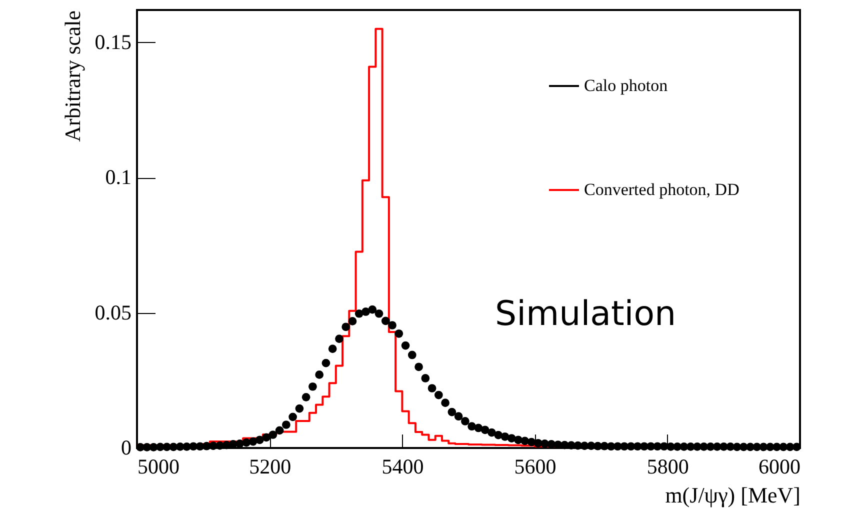 The height and width of the screenshot is (528, 859). I want to click on annotation: Simulation, so click(585, 314).